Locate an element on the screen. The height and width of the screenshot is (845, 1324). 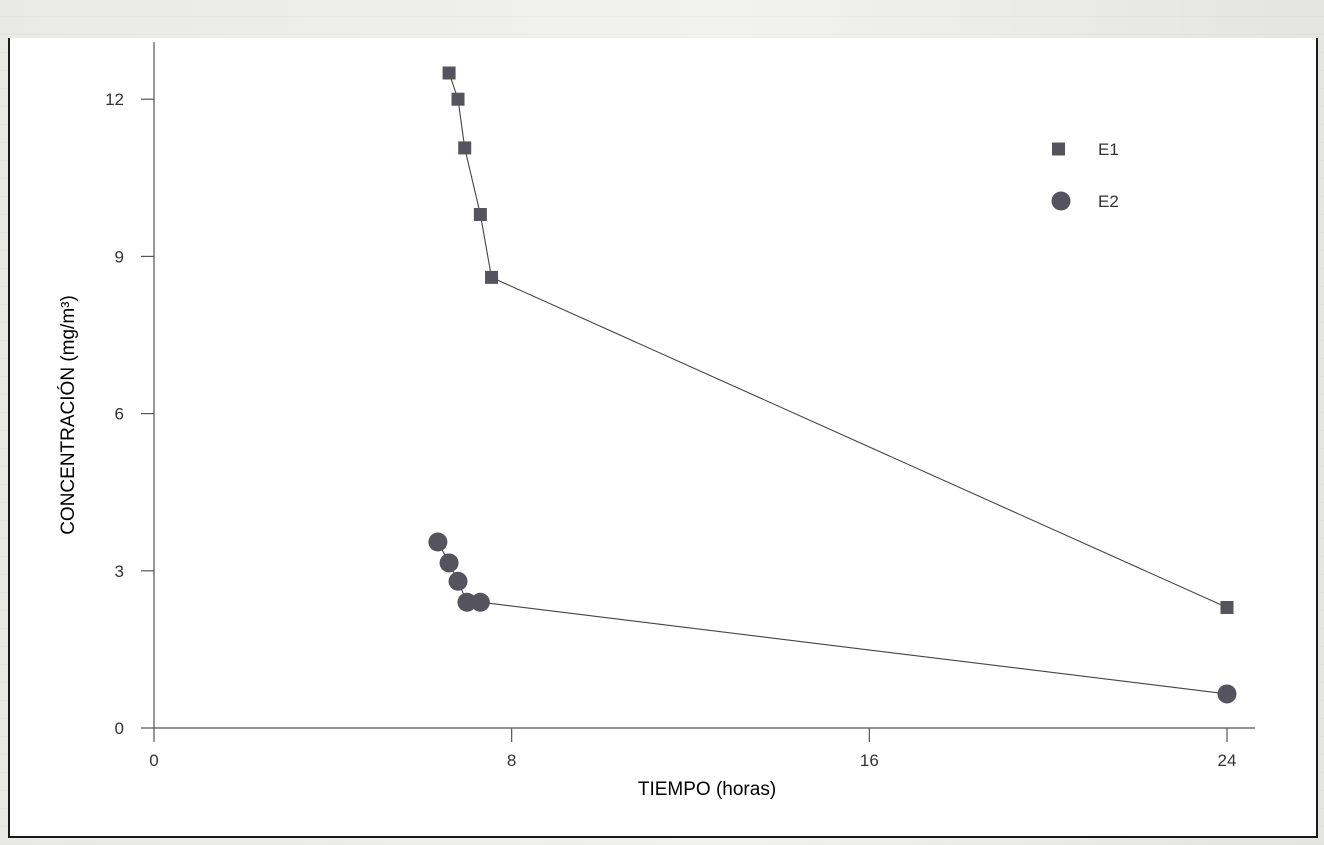
x-ticks: 0 8 16 24 is located at coordinates (692, 749).